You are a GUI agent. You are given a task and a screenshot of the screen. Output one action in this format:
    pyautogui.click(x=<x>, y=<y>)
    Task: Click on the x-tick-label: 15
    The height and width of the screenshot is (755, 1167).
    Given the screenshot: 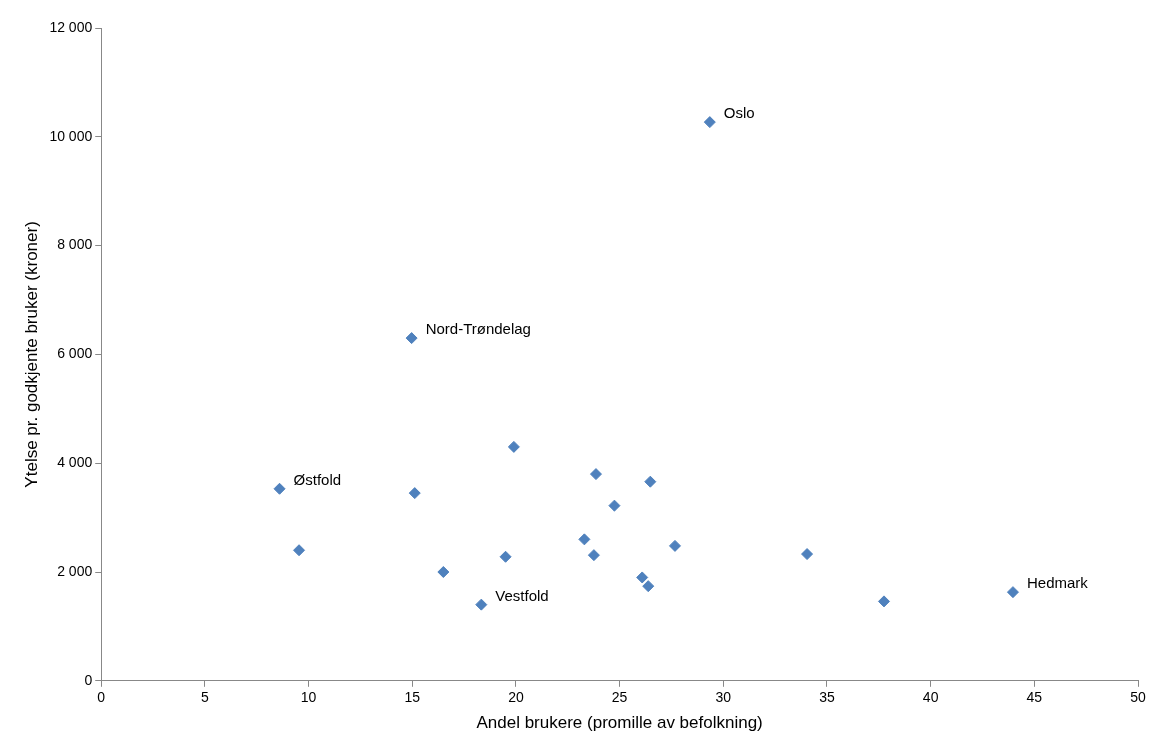 What is the action you would take?
    pyautogui.click(x=412, y=697)
    